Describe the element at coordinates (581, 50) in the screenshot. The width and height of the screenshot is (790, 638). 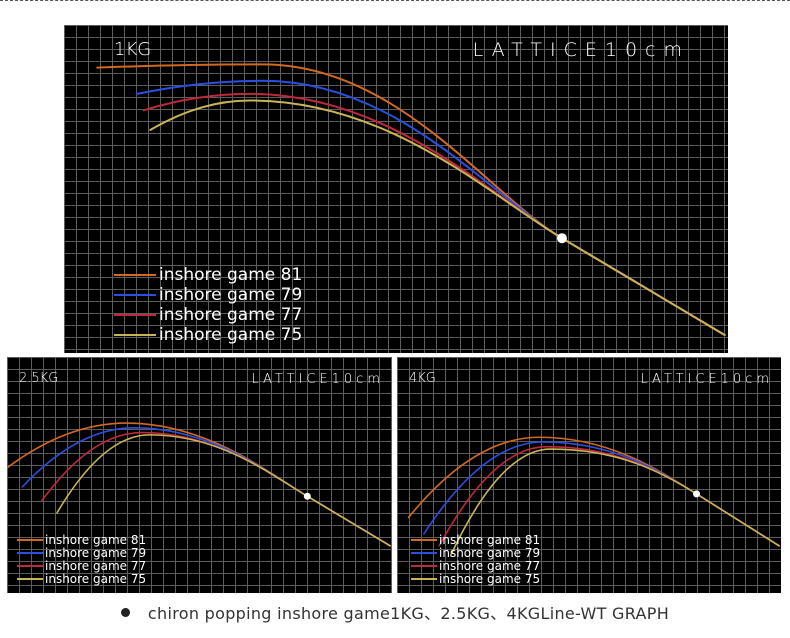
I see `lattice-label-1kg: LATTICE10cm` at that location.